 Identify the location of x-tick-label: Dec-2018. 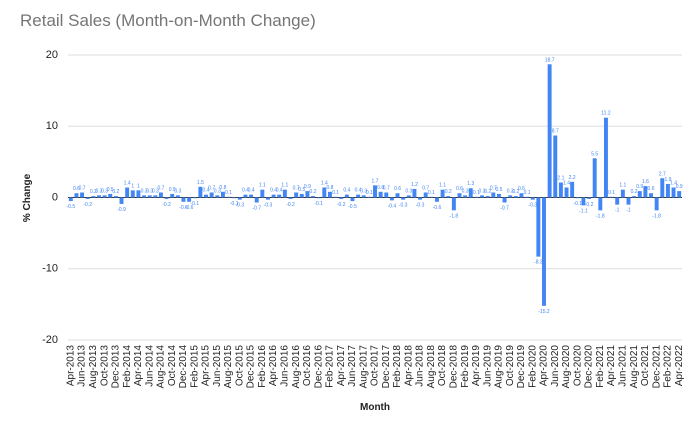
(454, 367).